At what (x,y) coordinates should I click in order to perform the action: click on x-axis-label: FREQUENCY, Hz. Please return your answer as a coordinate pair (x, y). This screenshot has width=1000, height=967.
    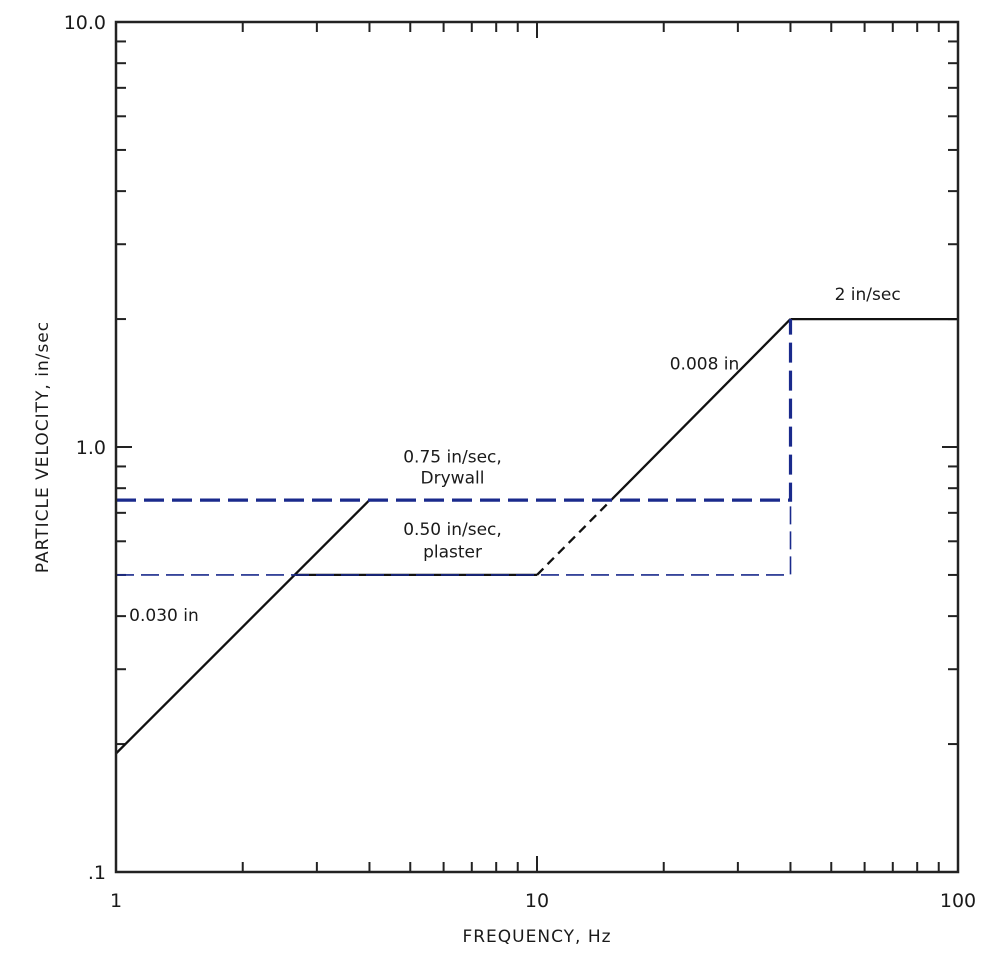
    Looking at the image, I should click on (536, 937).